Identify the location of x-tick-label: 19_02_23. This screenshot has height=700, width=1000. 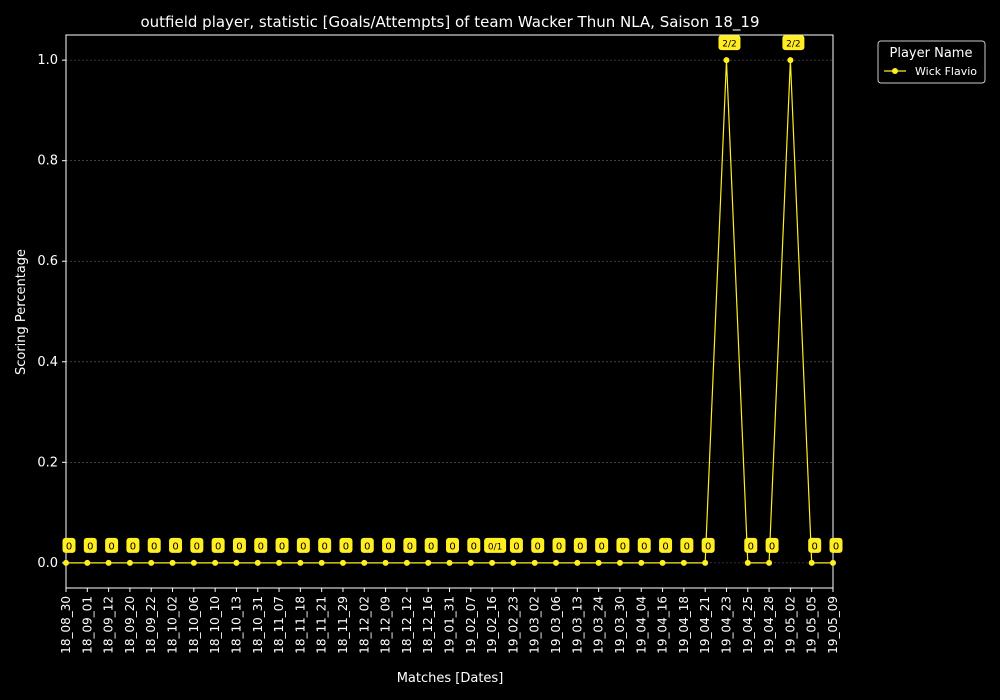
(513, 625).